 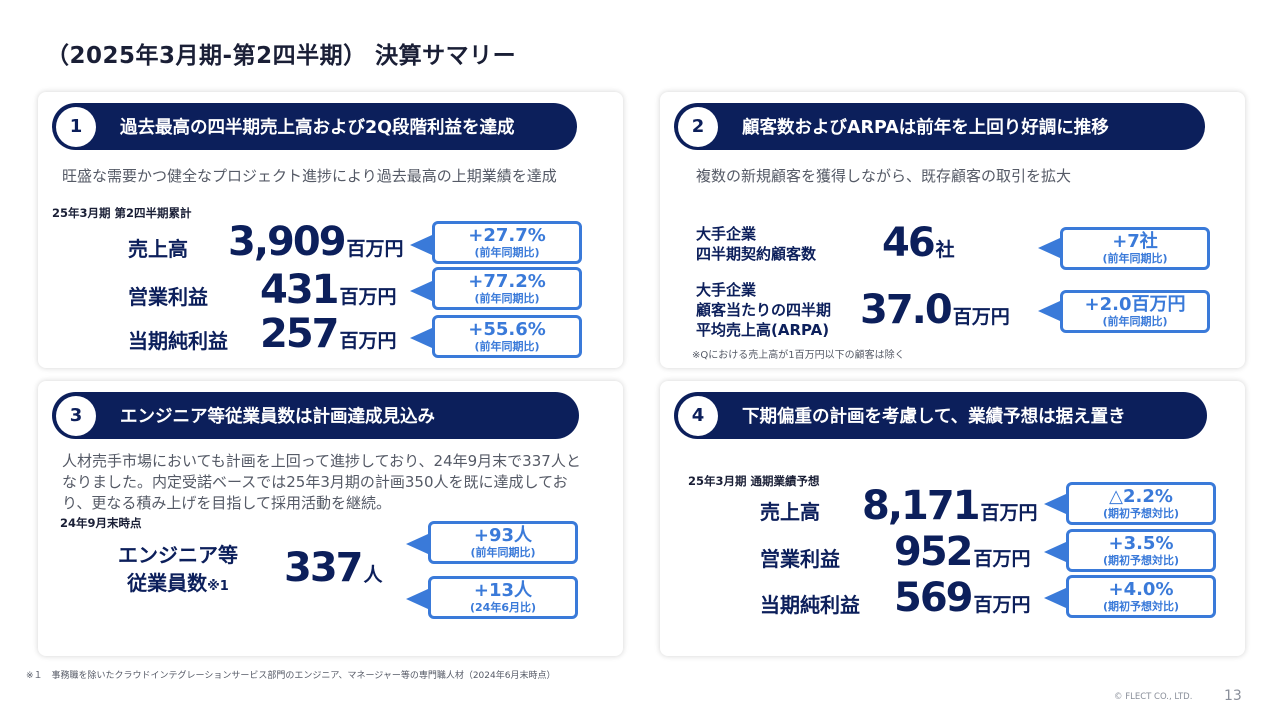 I want to click on change-badge-engineers-yoy: +93人 (前年同期比), so click(x=503, y=542).